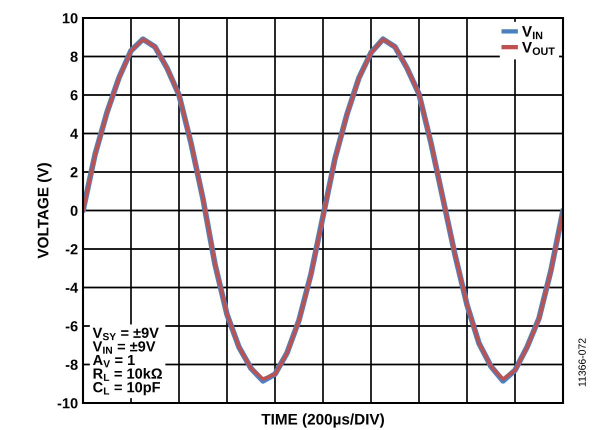 This screenshot has height=430, width=595. What do you see at coordinates (72, 365) in the screenshot?
I see `y-tick-label: -8` at bounding box center [72, 365].